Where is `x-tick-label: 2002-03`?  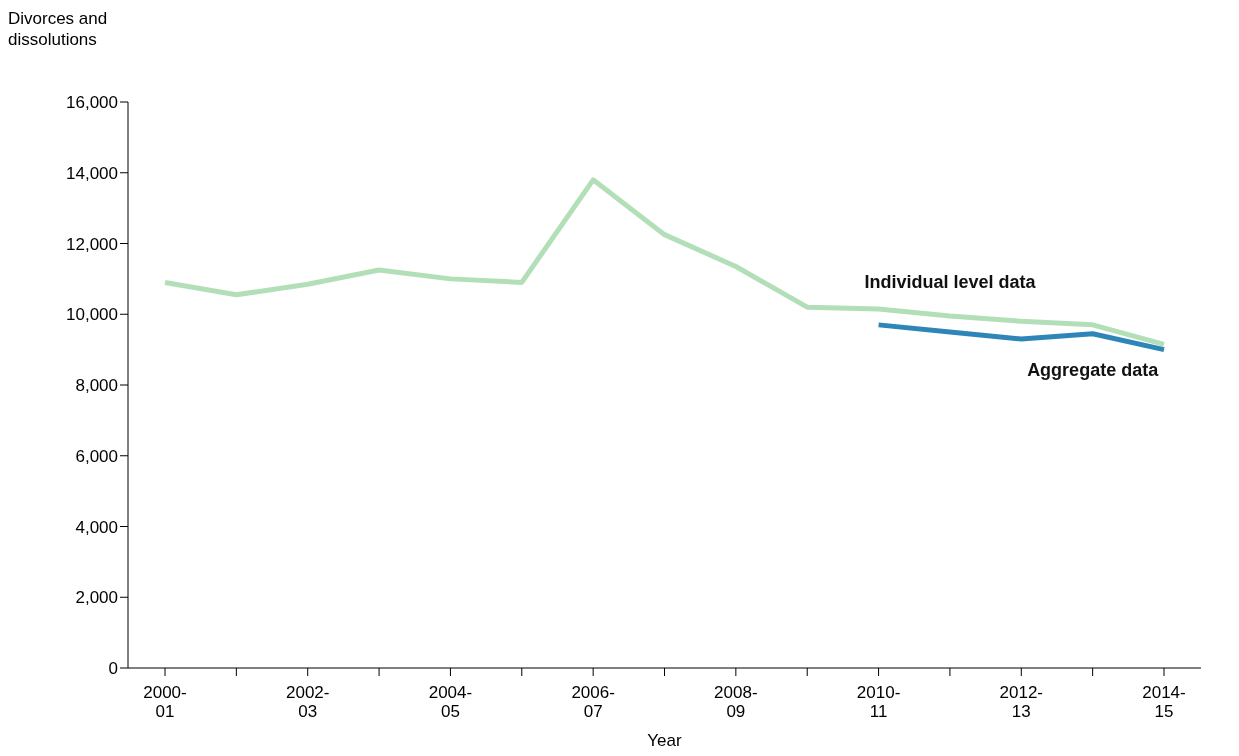 x-tick-label: 2002-03 is located at coordinates (307, 702).